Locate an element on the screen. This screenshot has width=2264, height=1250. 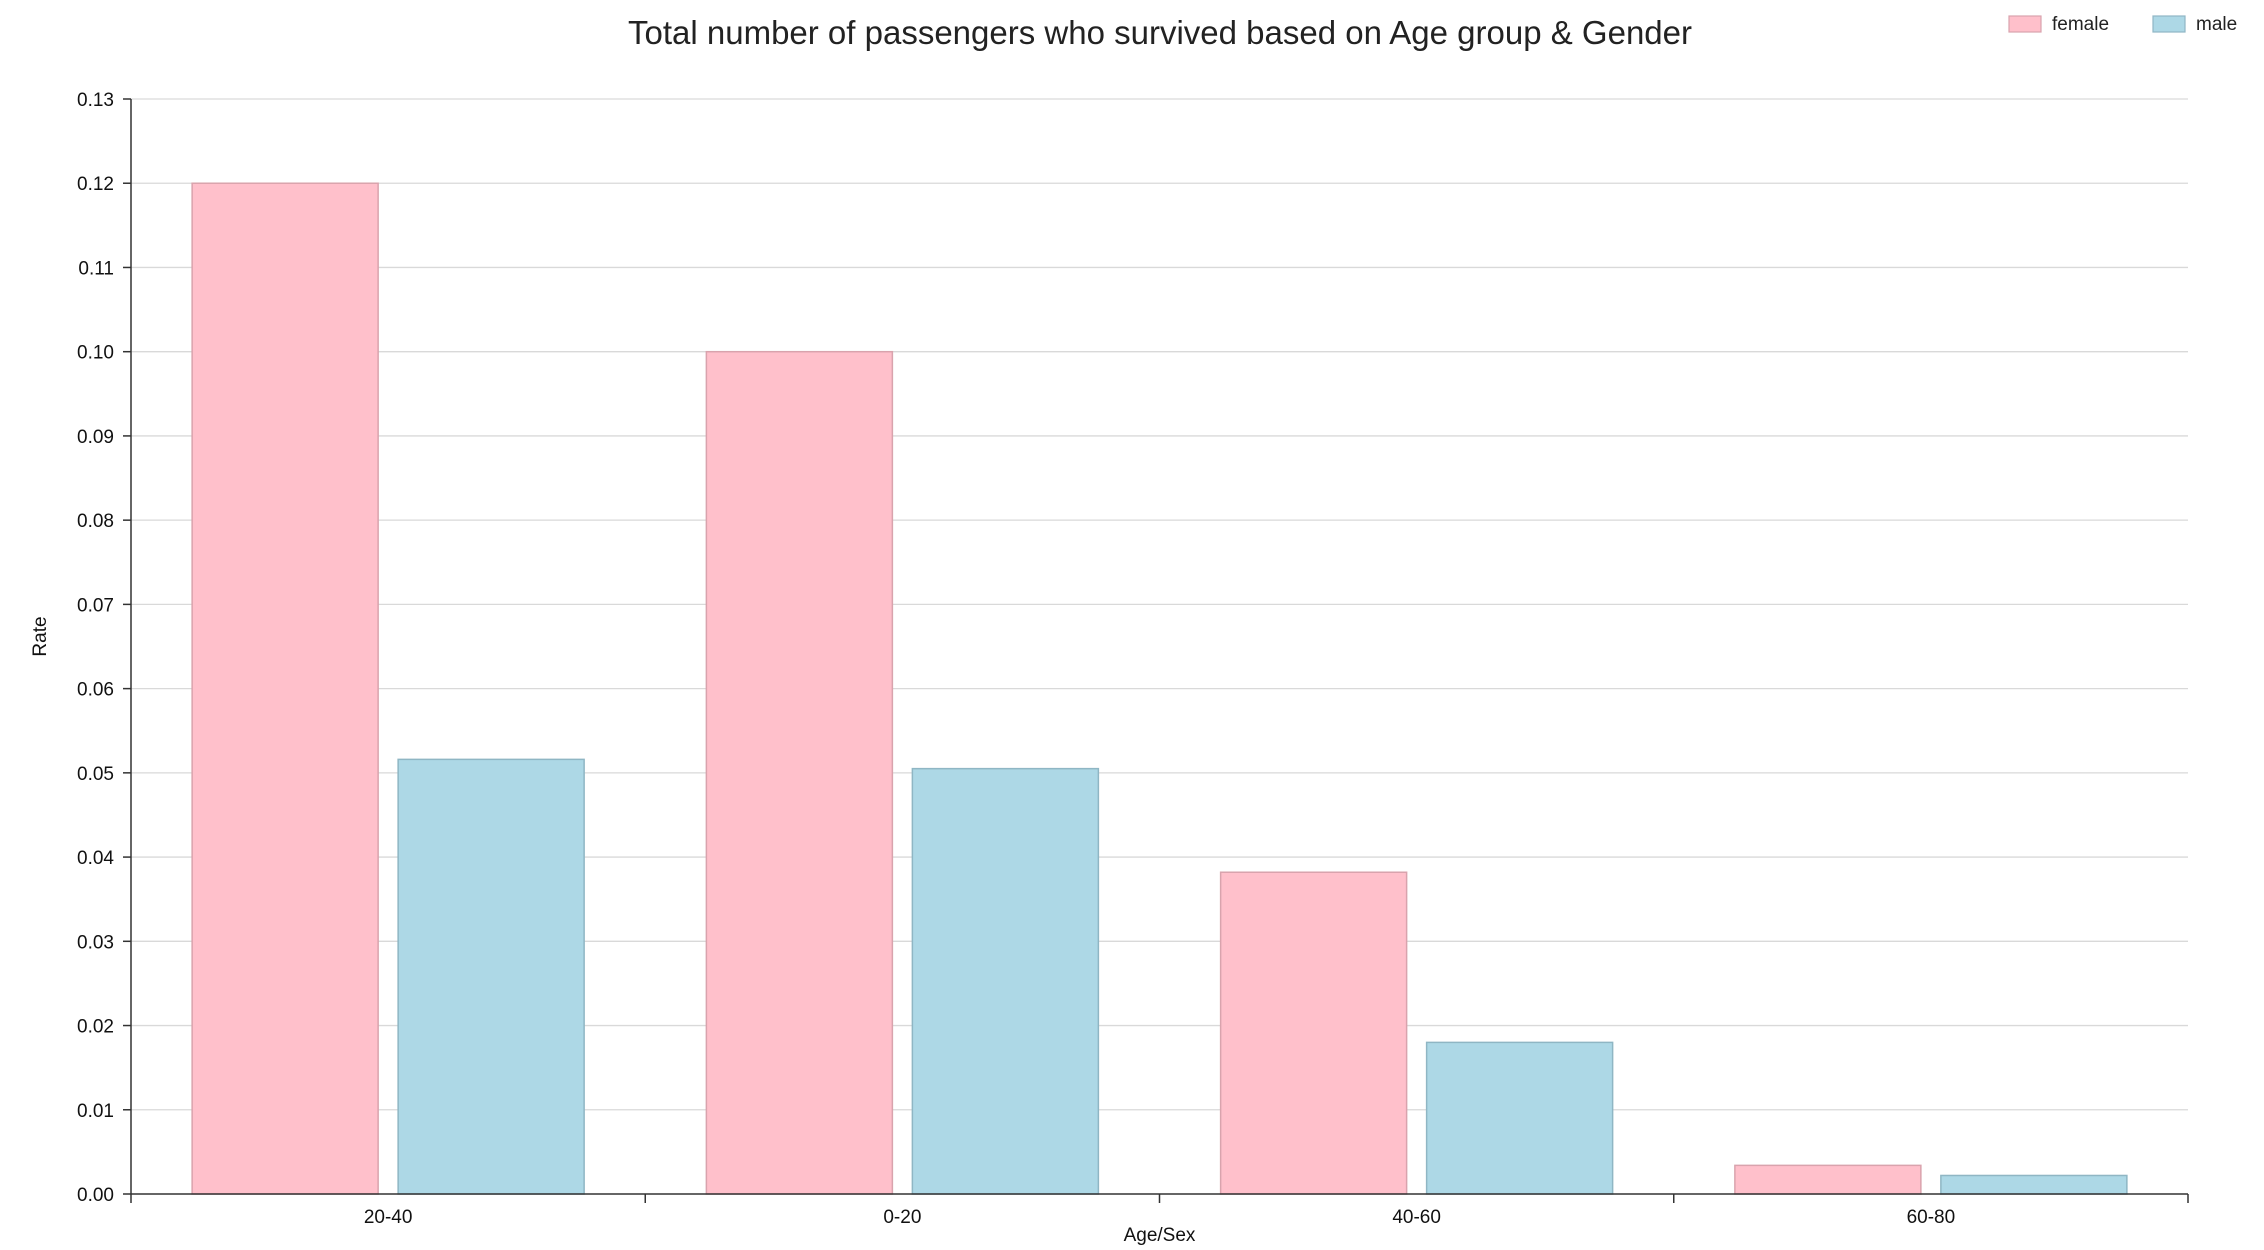
y-tick-label: 0.08 is located at coordinates (95, 521).